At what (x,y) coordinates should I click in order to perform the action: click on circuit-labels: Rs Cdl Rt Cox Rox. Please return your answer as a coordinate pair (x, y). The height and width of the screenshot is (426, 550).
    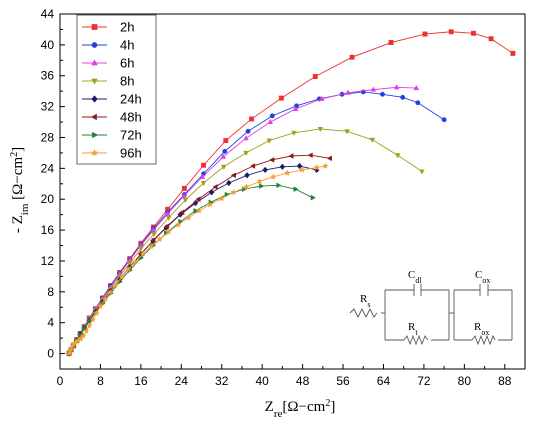
    Looking at the image, I should click on (425, 303).